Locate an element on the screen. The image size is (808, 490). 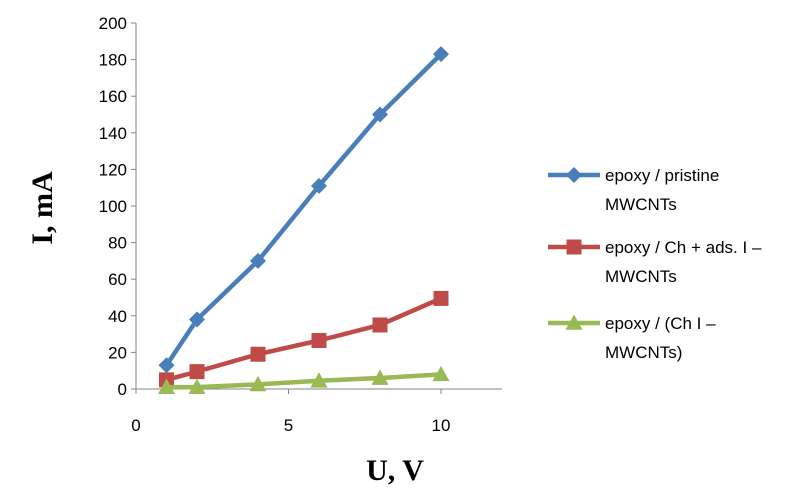
legend-label: epoxy / pristine is located at coordinates (662, 175).